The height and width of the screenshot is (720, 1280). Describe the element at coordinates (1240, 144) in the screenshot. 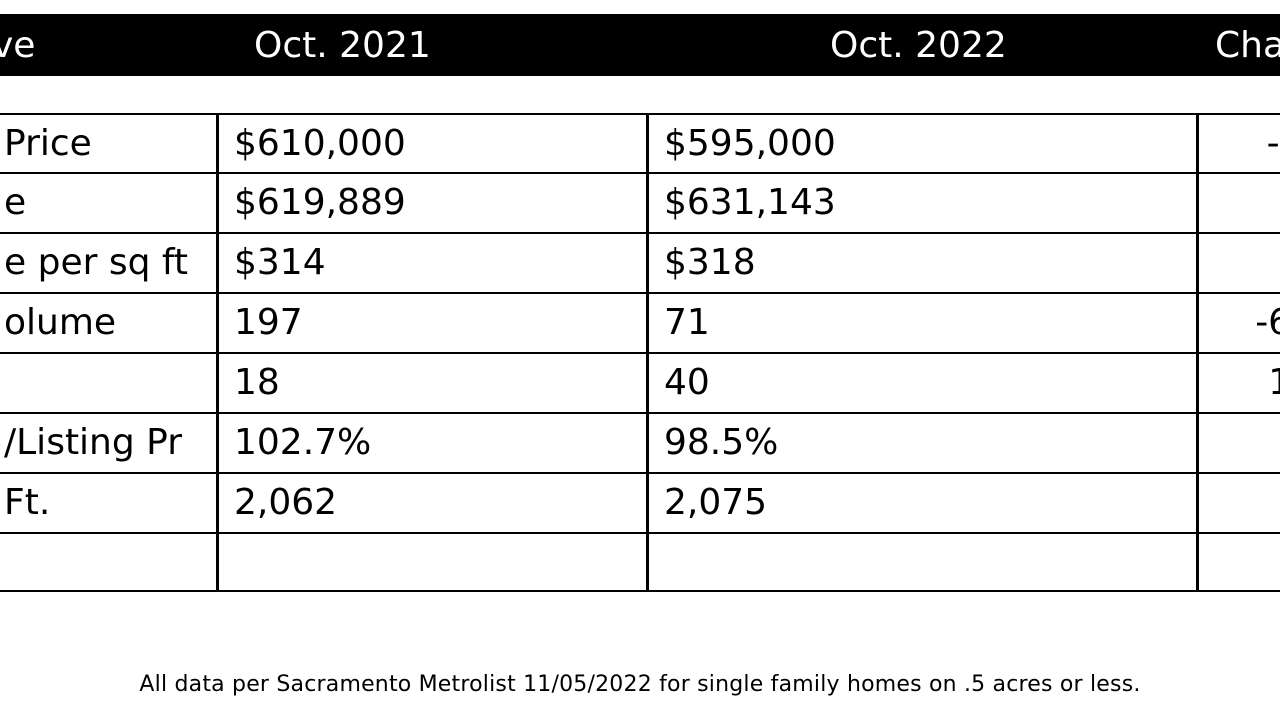

I see `cell-change: -2.` at that location.